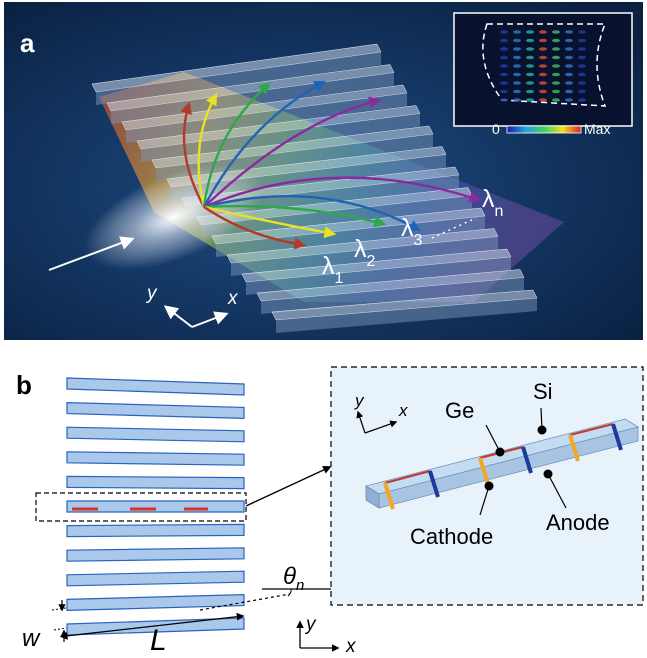 The width and height of the screenshot is (647, 658). What do you see at coordinates (193, 154) in the screenshot?
I see `arrow-red-up` at bounding box center [193, 154].